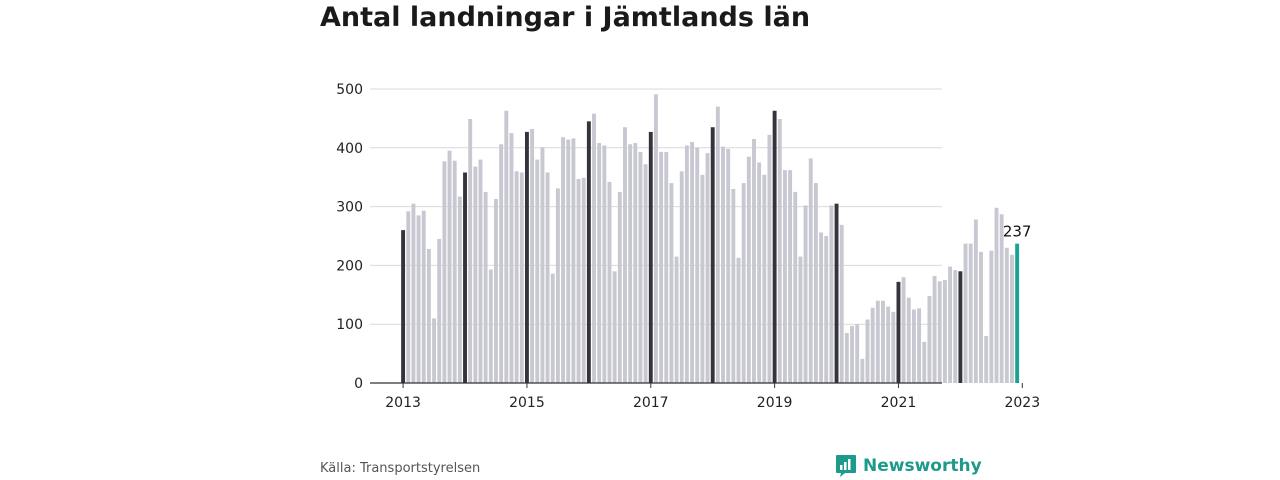 This screenshot has height=480, width=1280. What do you see at coordinates (349, 90) in the screenshot?
I see `y-tick-label: 500` at bounding box center [349, 90].